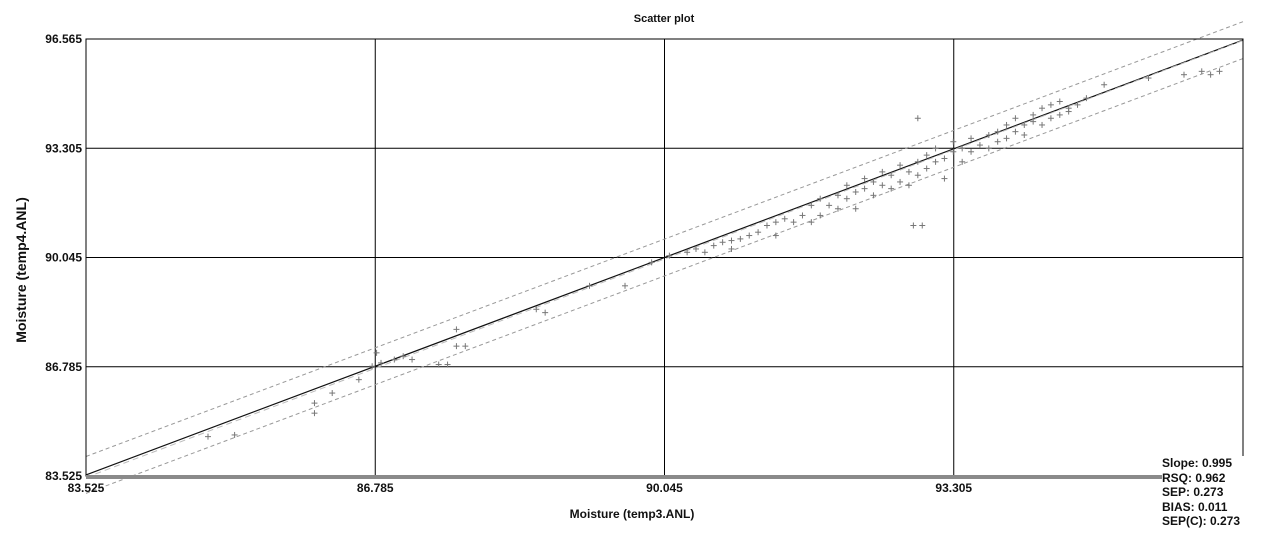  What do you see at coordinates (1193, 492) in the screenshot?
I see `stat-sep: SEP: 0.273` at bounding box center [1193, 492].